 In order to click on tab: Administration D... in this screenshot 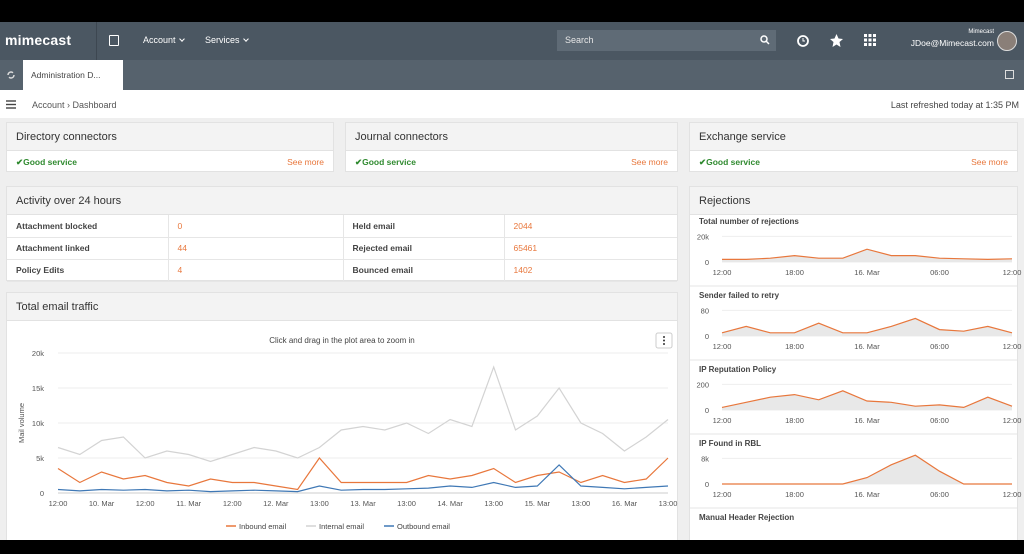, I will do `click(73, 75)`.